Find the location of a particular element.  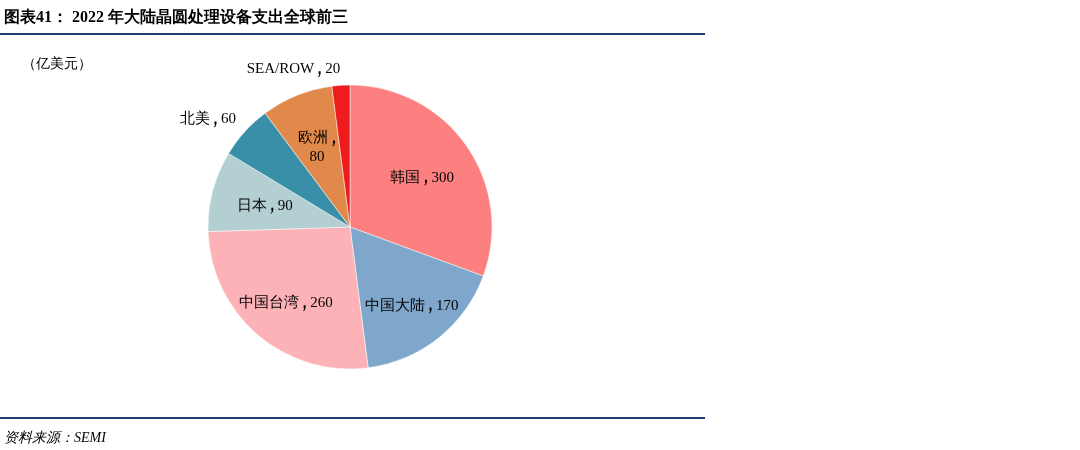

slice-label: 中国大陆 is located at coordinates (395, 304).